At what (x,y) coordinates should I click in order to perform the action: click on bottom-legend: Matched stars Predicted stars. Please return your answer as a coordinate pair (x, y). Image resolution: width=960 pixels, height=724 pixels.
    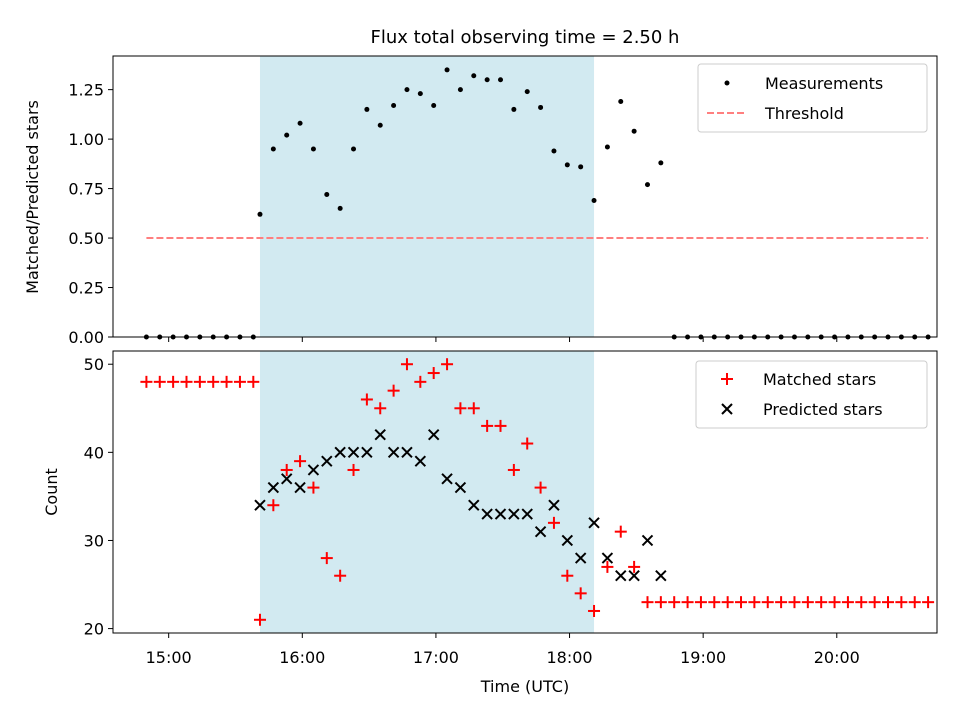
    Looking at the image, I should click on (811, 394).